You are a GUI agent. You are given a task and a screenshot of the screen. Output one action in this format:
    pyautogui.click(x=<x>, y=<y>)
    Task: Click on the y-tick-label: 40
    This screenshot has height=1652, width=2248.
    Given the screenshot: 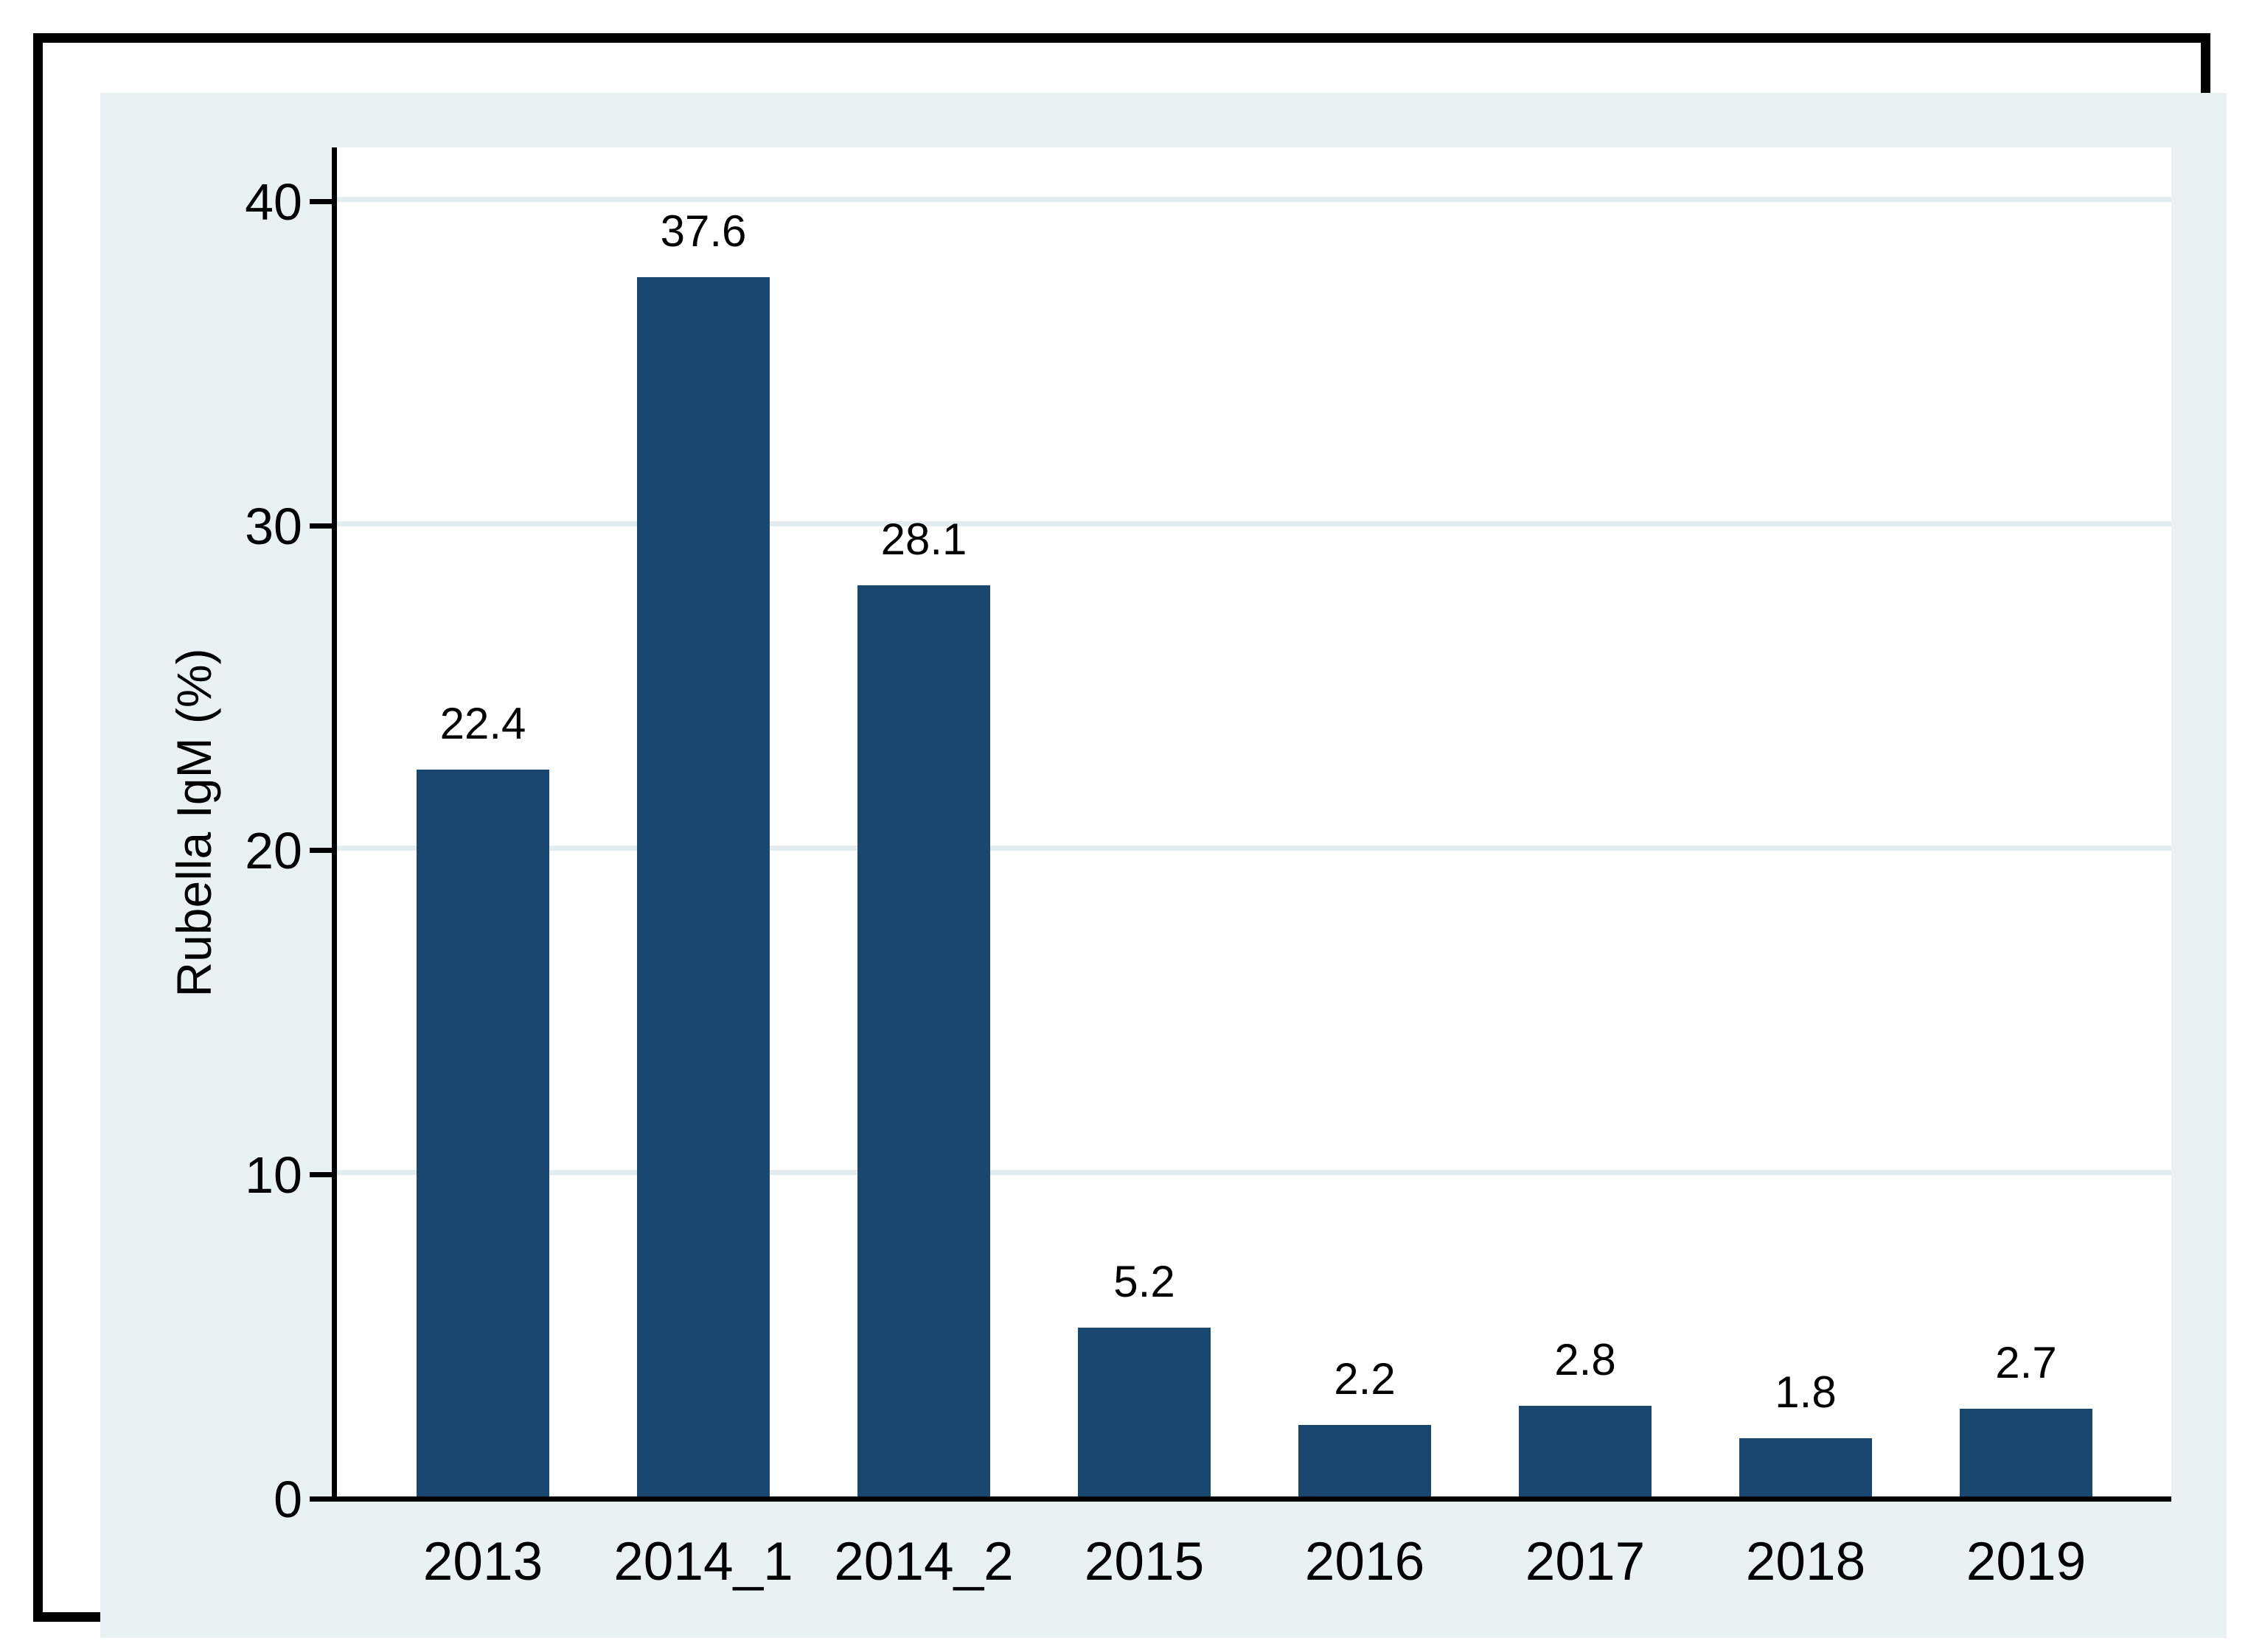 What is the action you would take?
    pyautogui.click(x=273, y=201)
    